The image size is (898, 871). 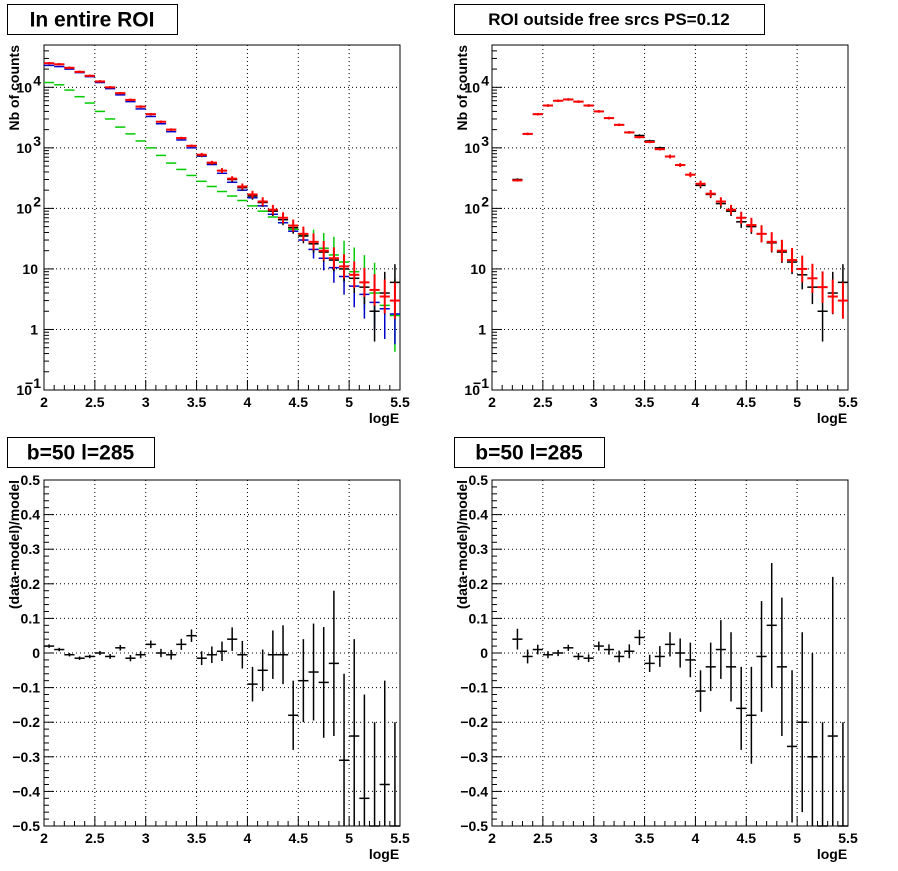 I want to click on title-box, so click(x=529, y=452).